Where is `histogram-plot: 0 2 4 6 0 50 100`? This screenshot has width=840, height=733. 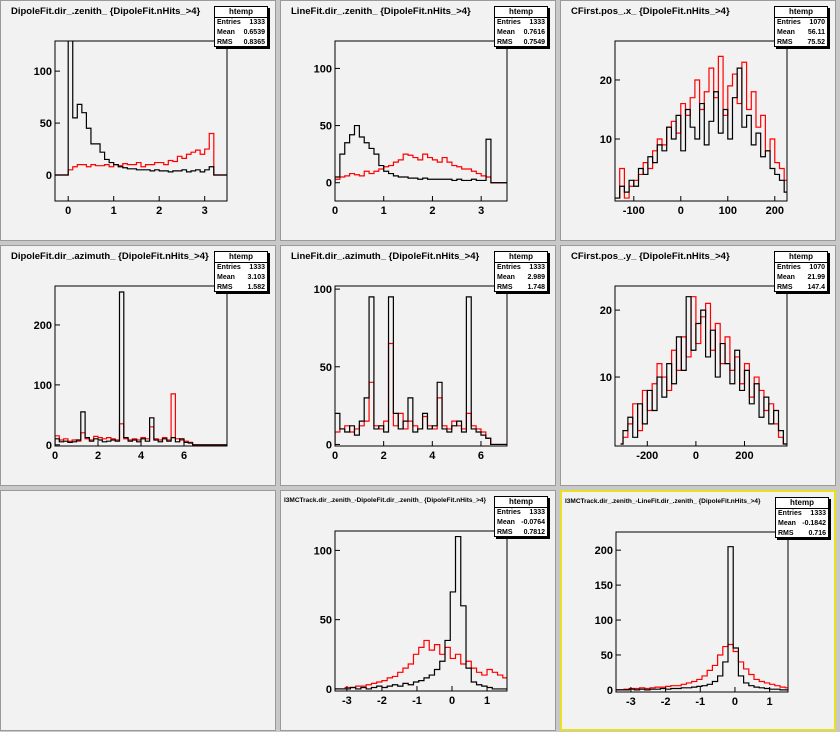 histogram-plot: 0 2 4 6 0 50 100 is located at coordinates (411, 373).